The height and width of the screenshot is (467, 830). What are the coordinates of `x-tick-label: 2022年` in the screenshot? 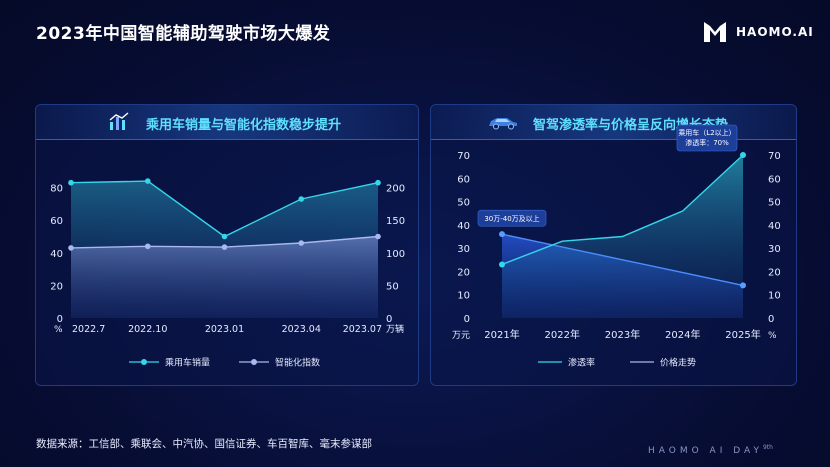 It's located at (562, 334).